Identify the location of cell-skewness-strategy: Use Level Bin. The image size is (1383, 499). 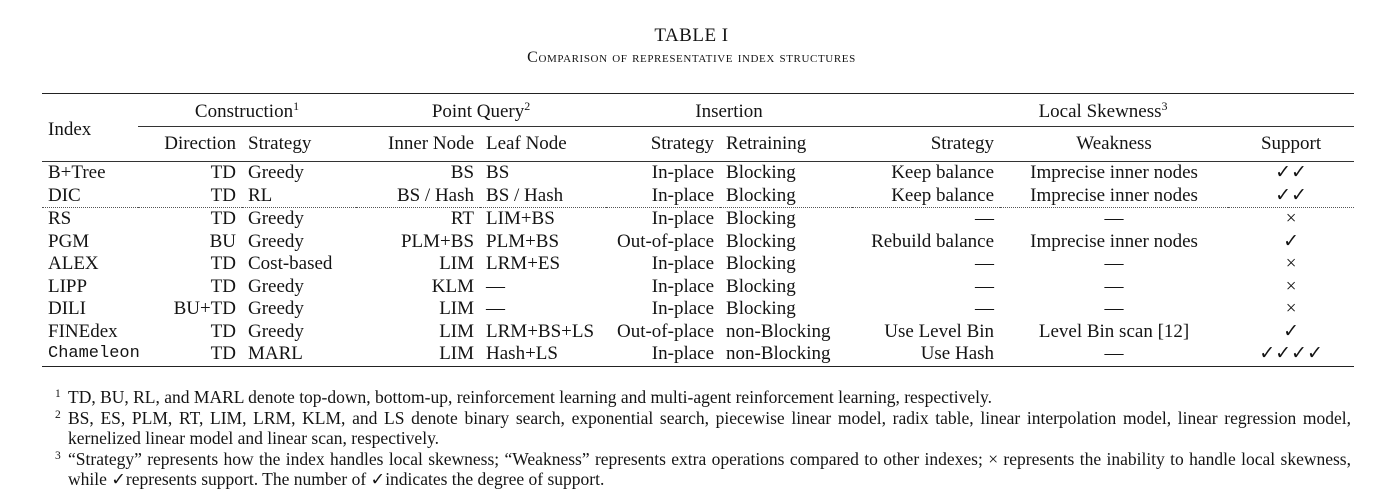
(939, 331).